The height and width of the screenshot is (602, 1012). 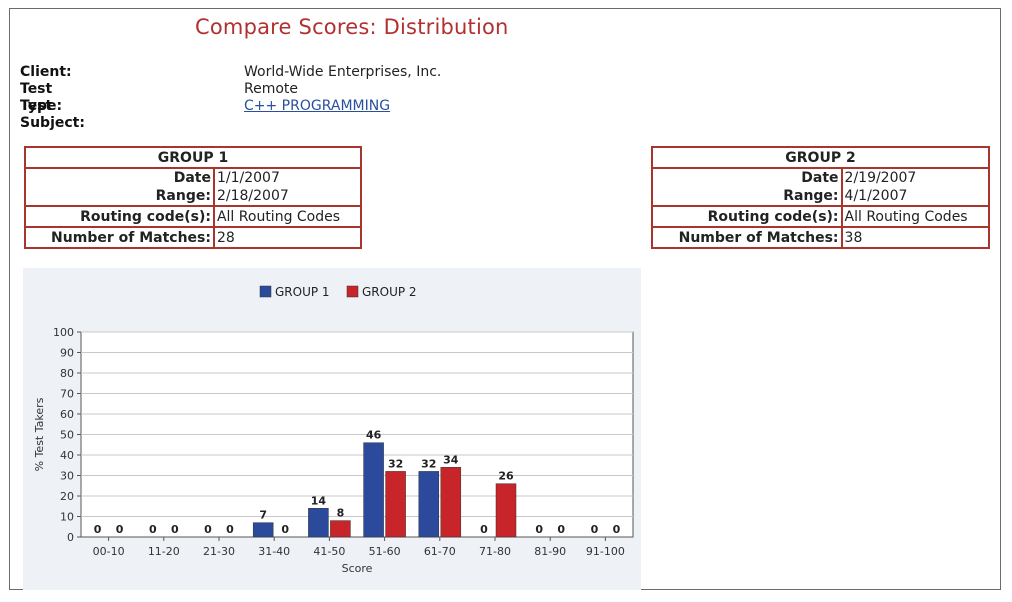 I want to click on group-2-header: GROUP 2, so click(x=820, y=157).